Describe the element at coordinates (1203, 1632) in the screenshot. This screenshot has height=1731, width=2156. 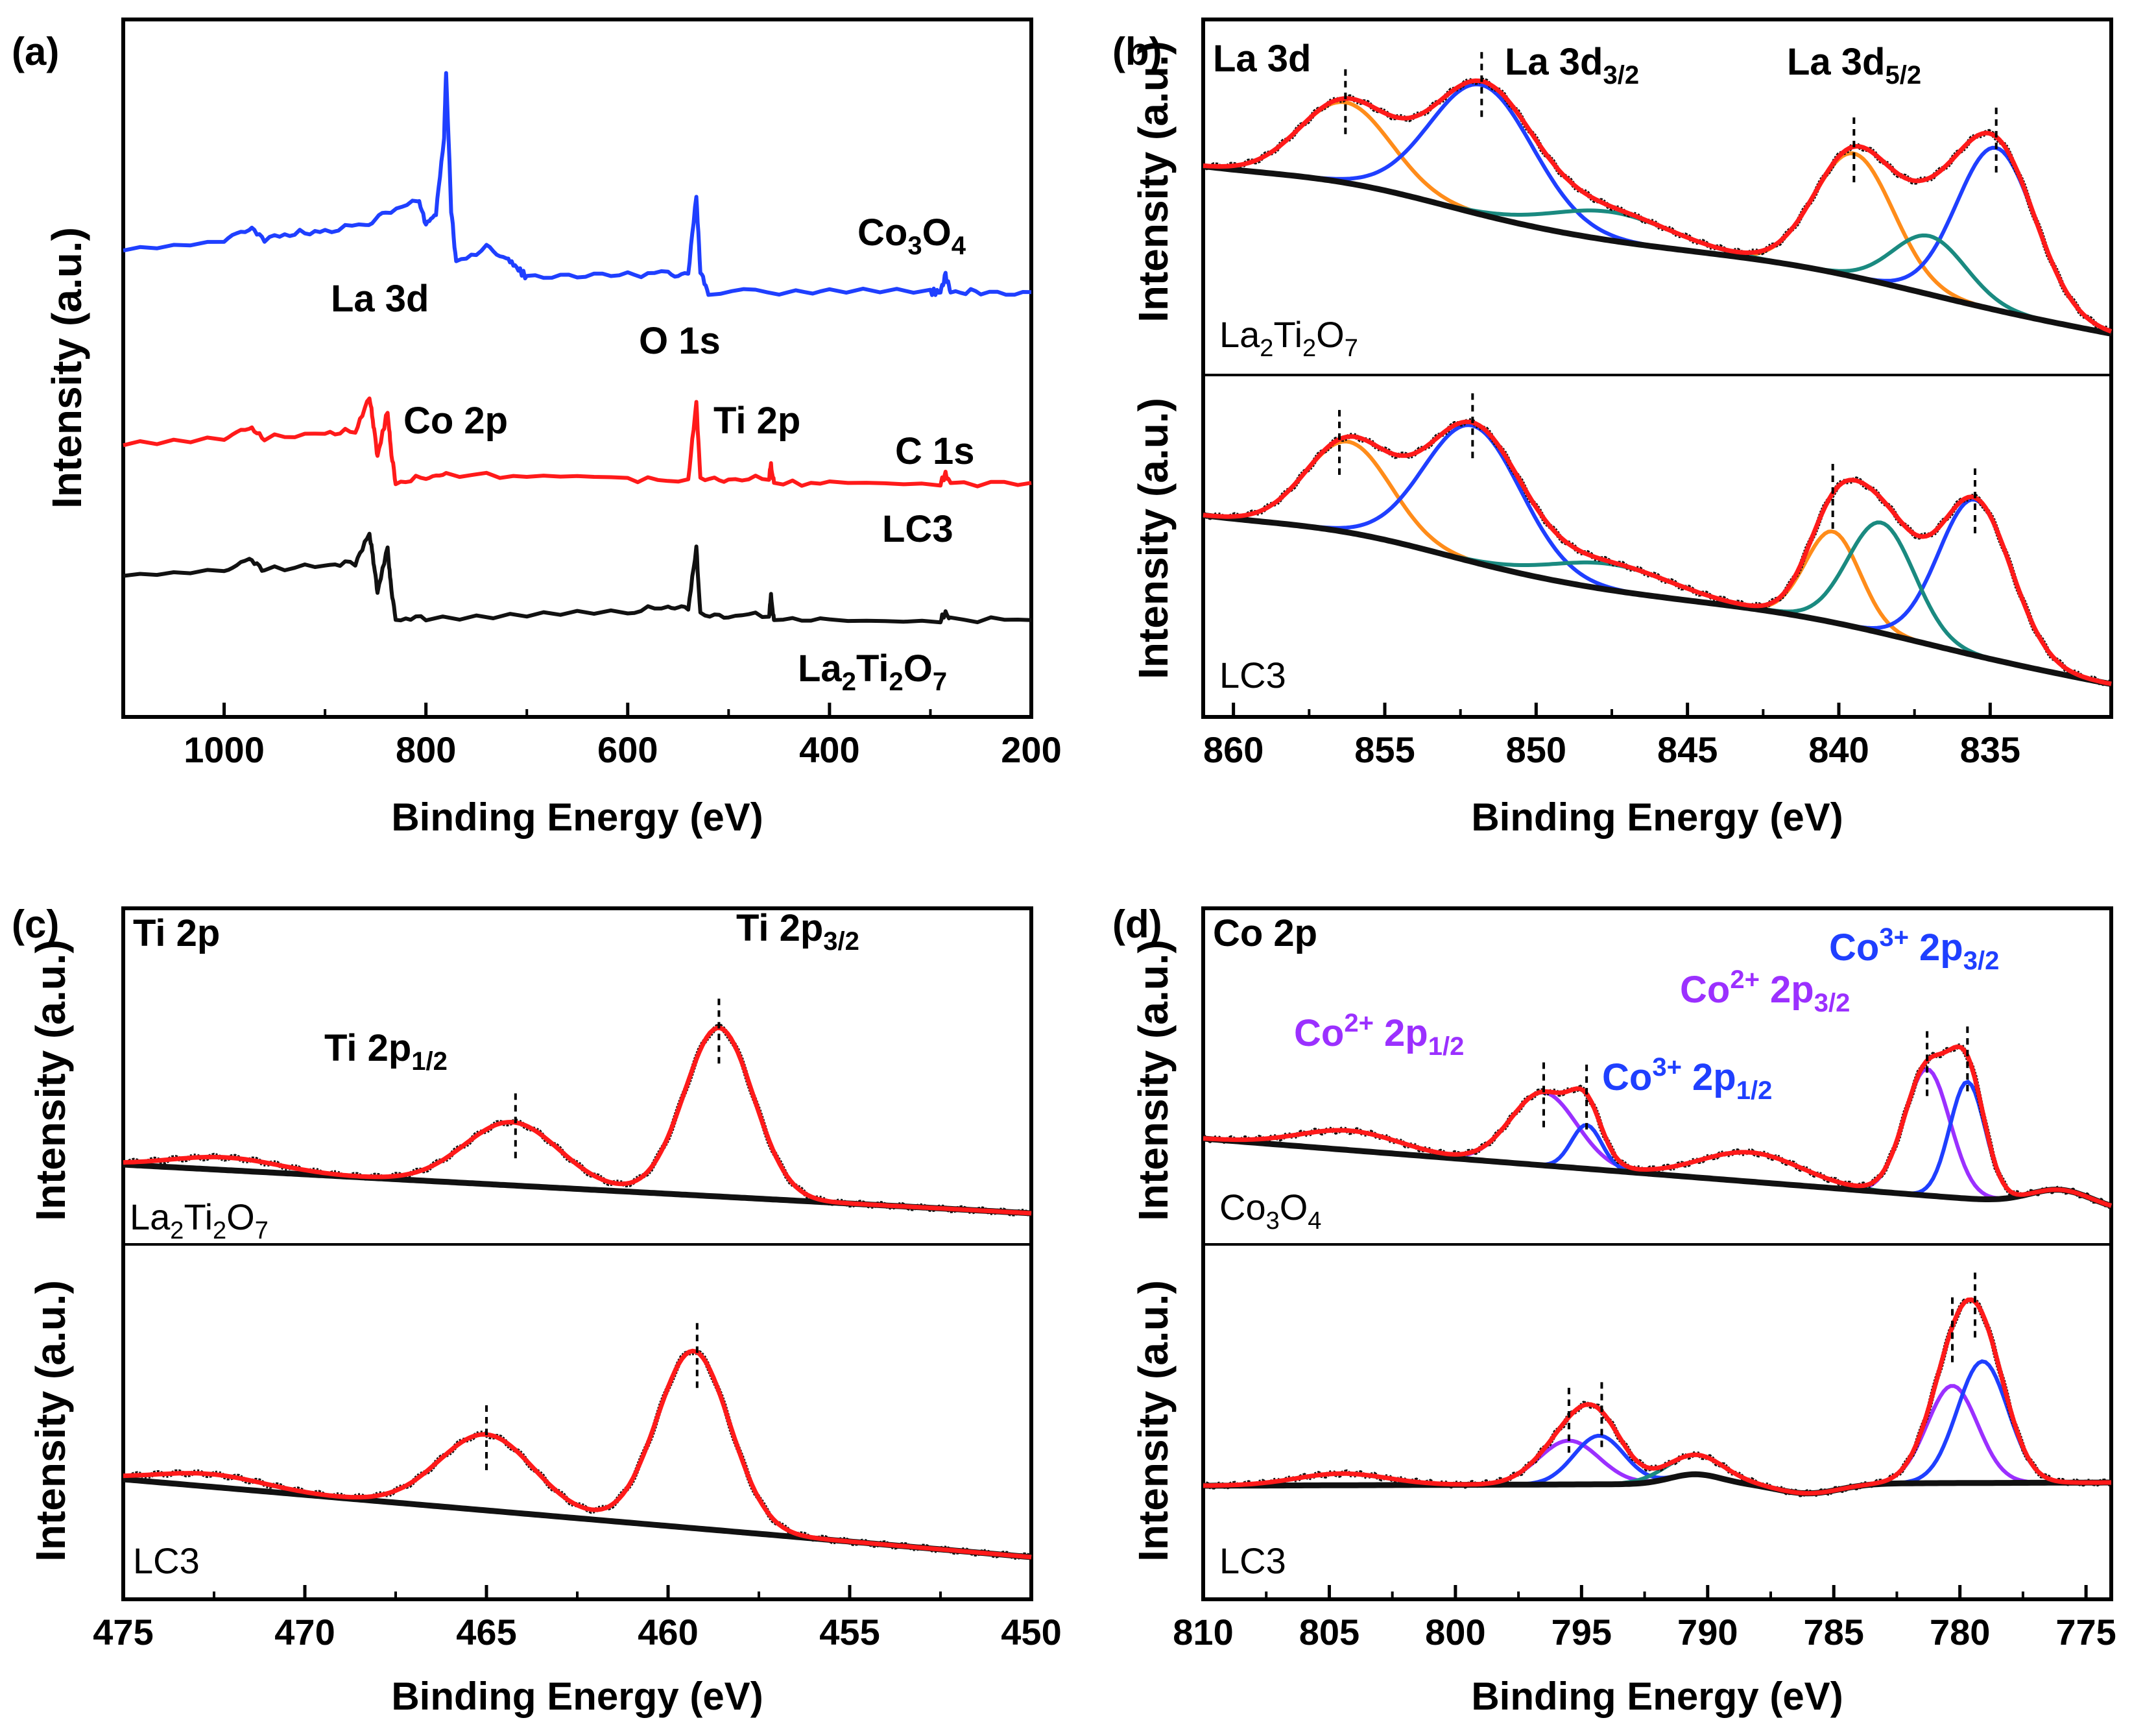
I see `panel-d-3-tick-label: 810` at that location.